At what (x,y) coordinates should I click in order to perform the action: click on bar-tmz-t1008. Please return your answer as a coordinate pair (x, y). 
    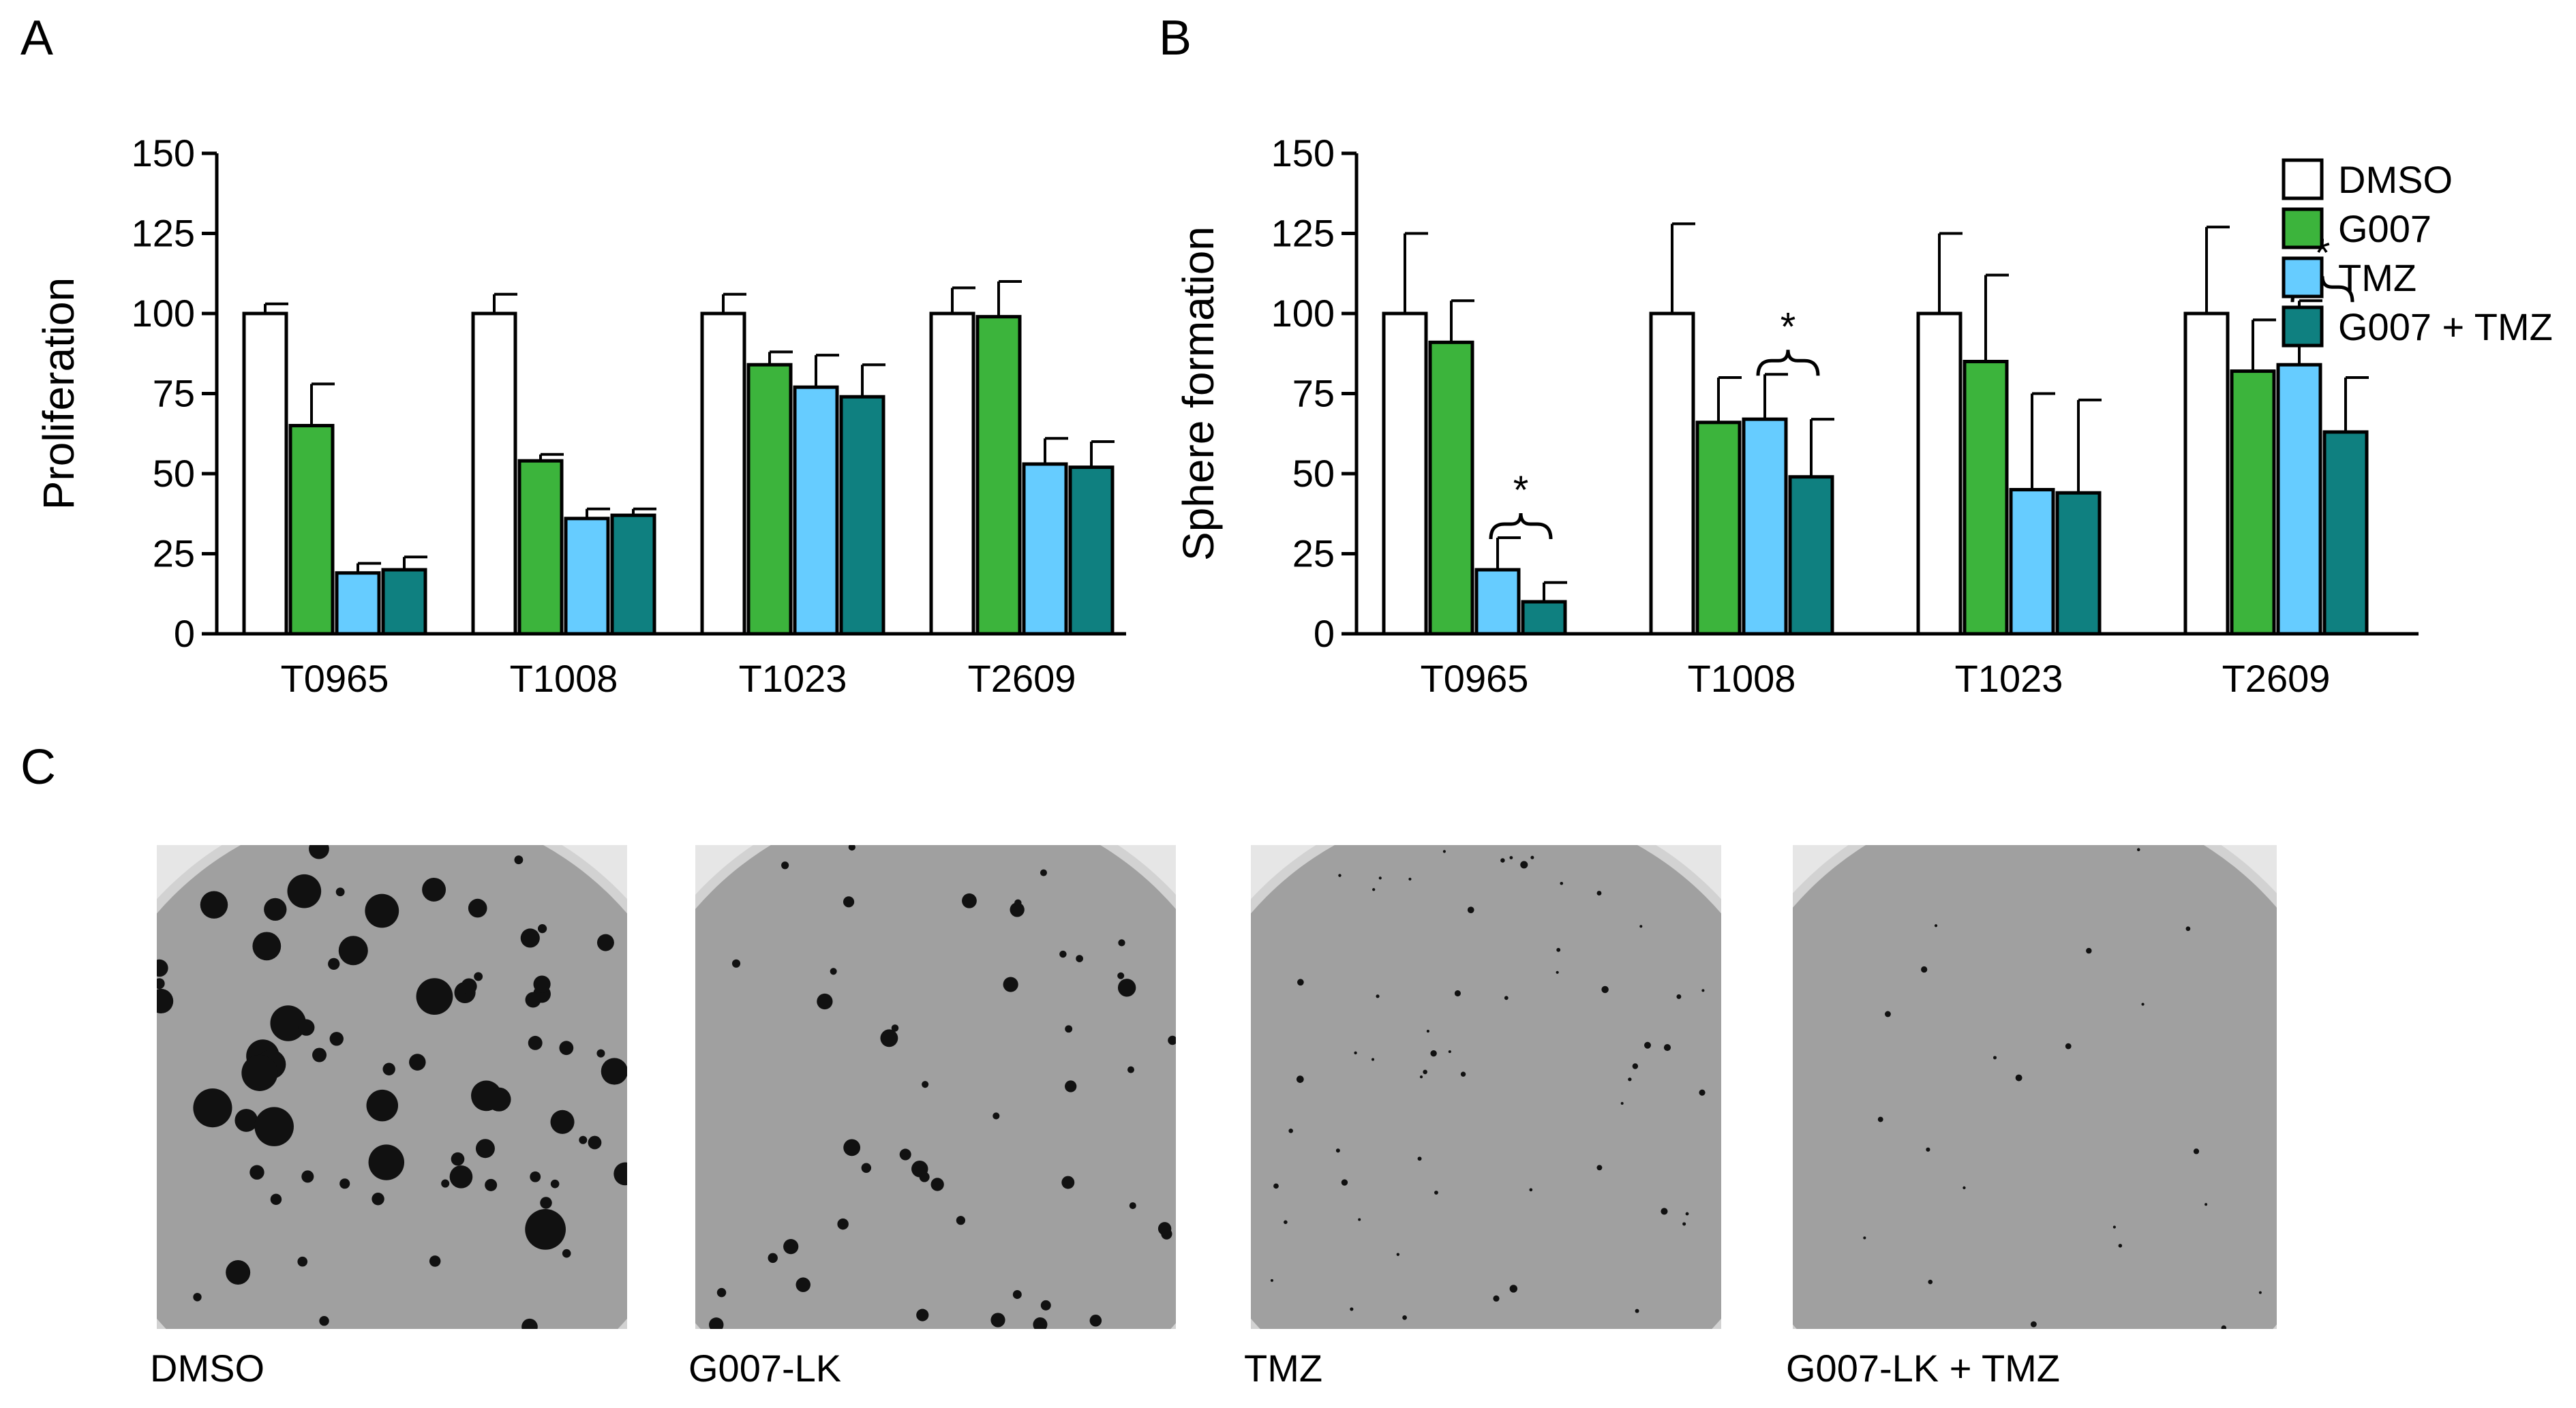
    Looking at the image, I should click on (587, 576).